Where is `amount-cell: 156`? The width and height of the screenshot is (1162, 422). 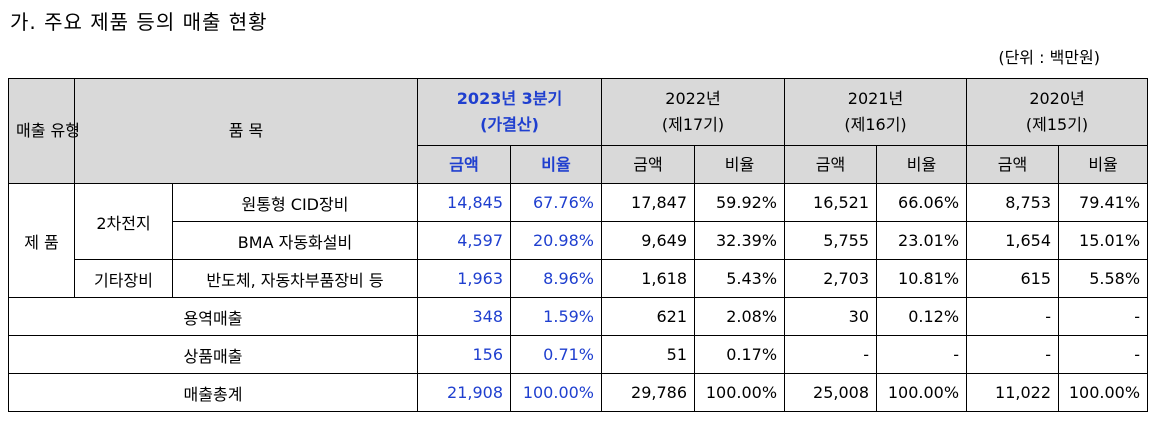
amount-cell: 156 is located at coordinates (464, 354).